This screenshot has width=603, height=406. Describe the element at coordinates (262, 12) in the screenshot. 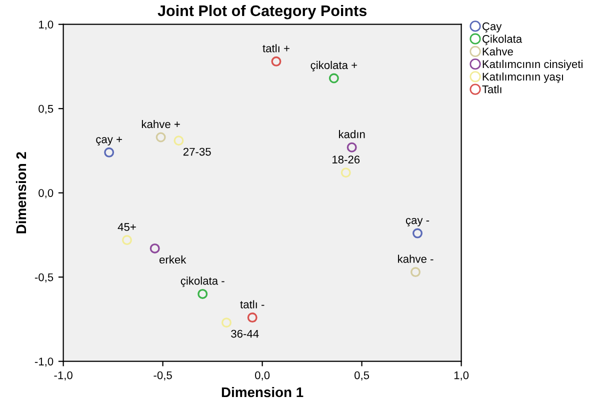

I see `chart-title: Joint Plot of Category Points` at that location.